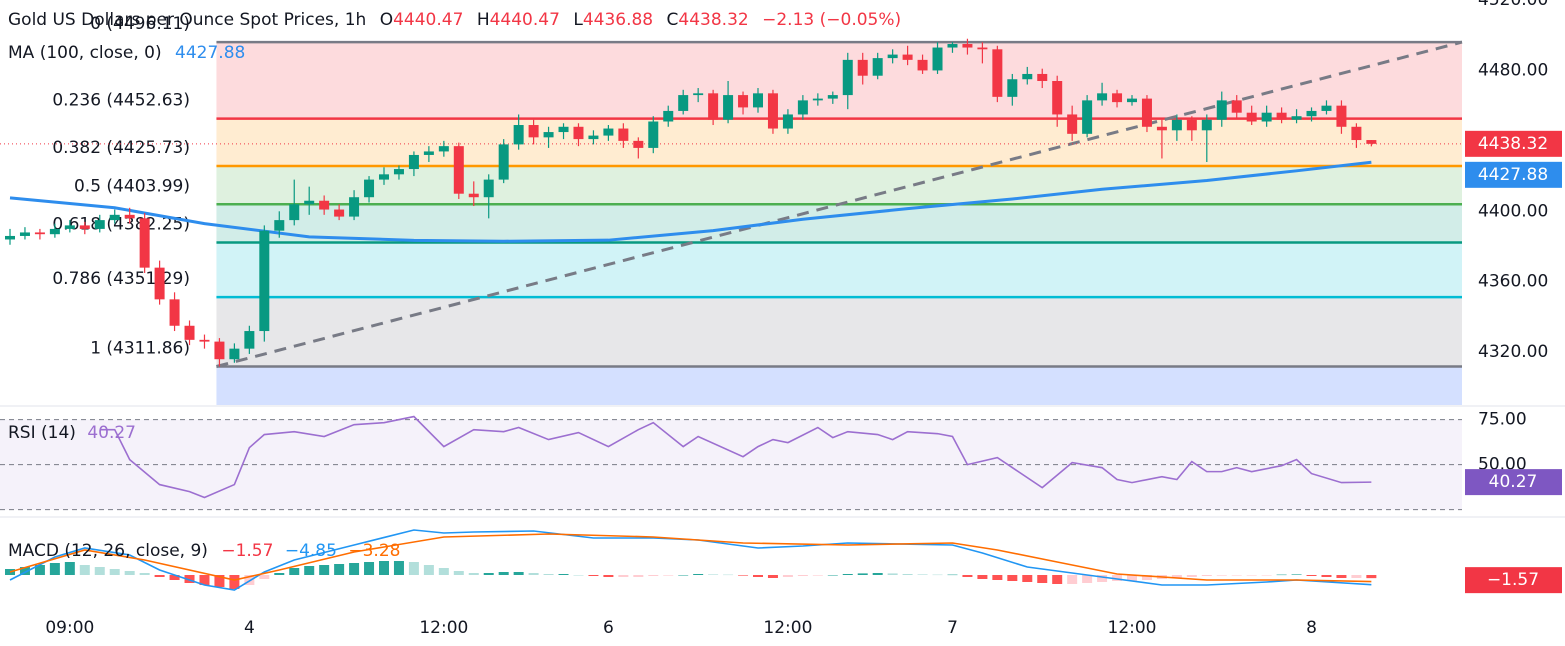 The image size is (1565, 646). I want to click on ohlc-value: 4438.32, so click(713, 20).